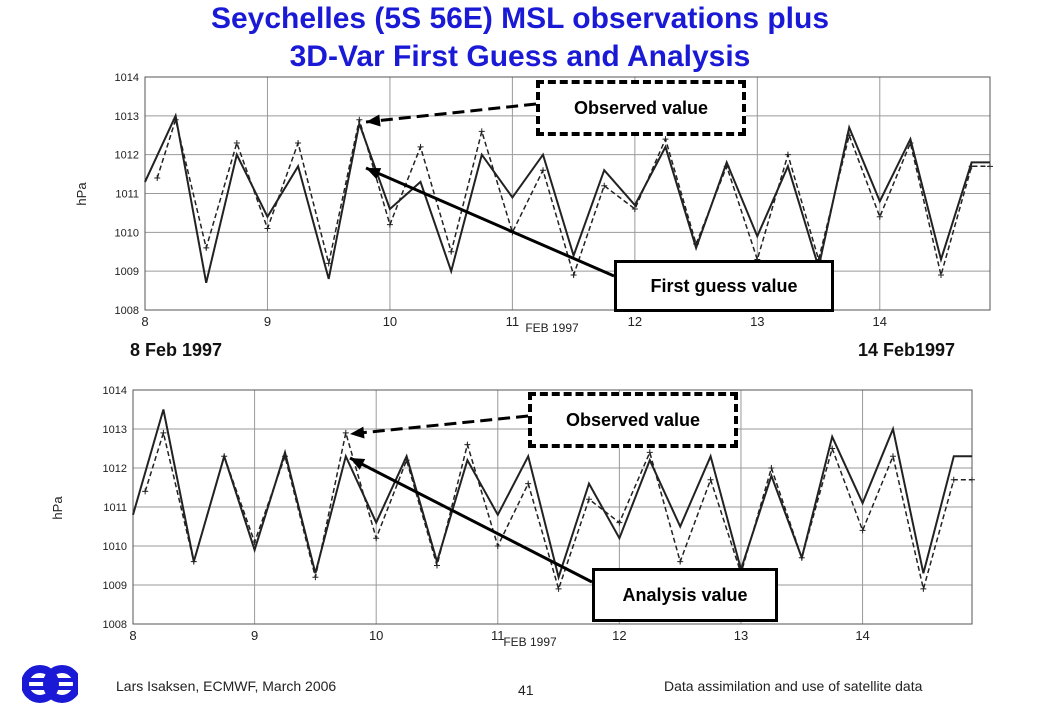 This screenshot has width=1040, height=720. I want to click on analysis-callout: Analysis value, so click(685, 595).